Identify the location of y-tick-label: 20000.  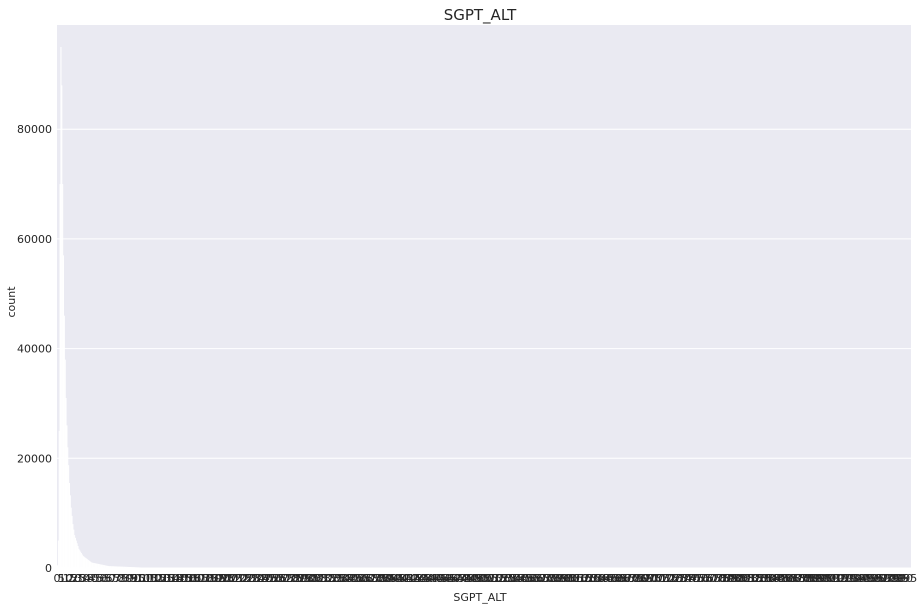
(34, 458).